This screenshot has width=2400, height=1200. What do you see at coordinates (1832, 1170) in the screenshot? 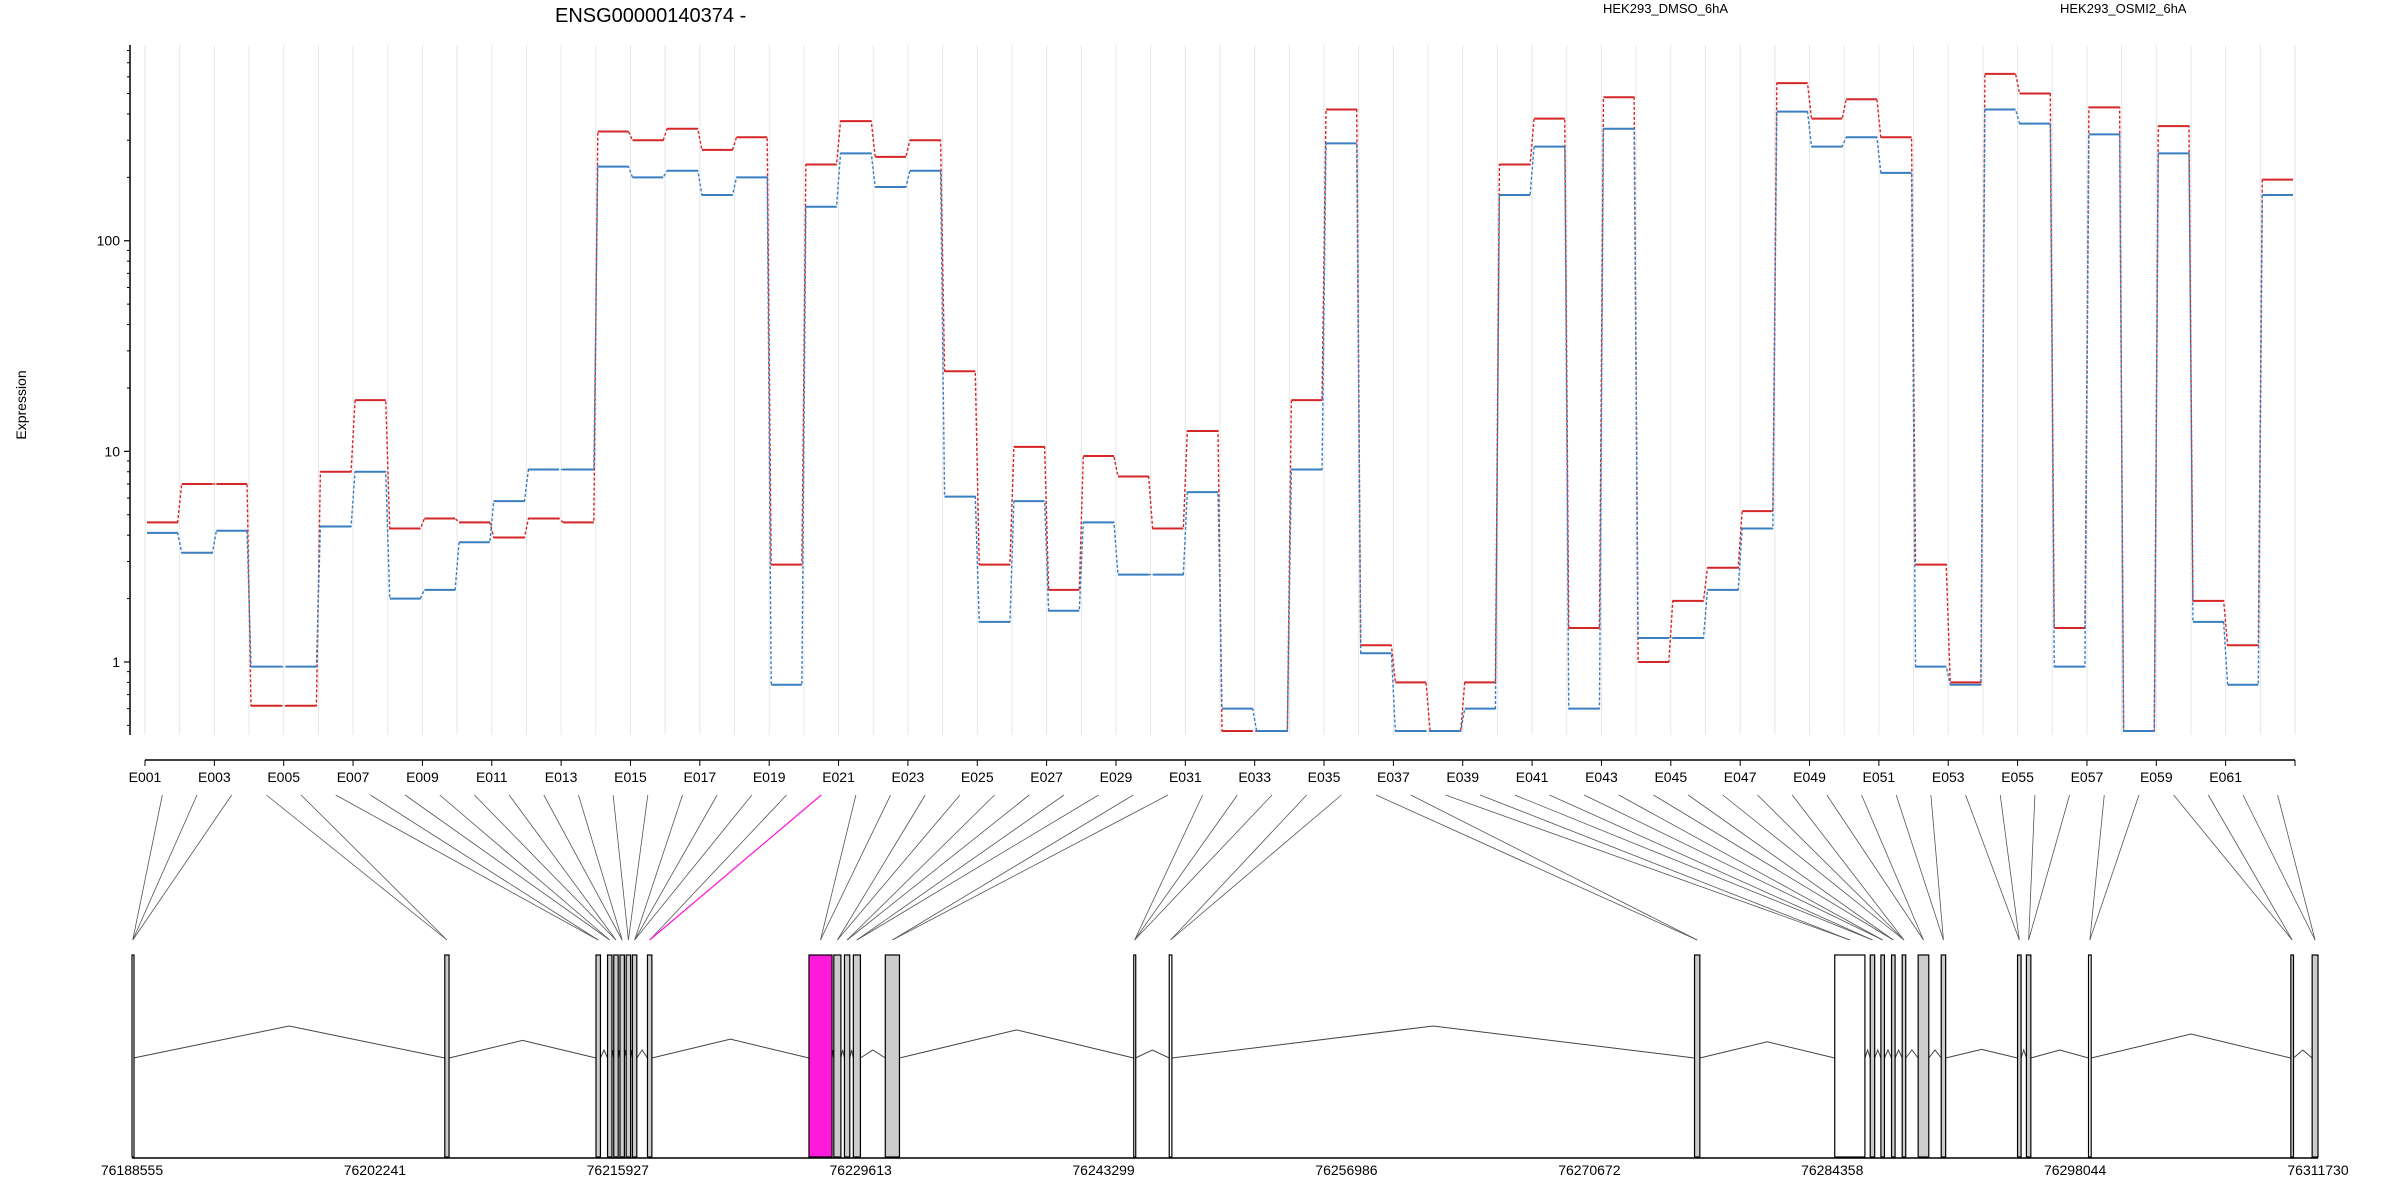
I see `genome-tick-label: 76284358` at bounding box center [1832, 1170].